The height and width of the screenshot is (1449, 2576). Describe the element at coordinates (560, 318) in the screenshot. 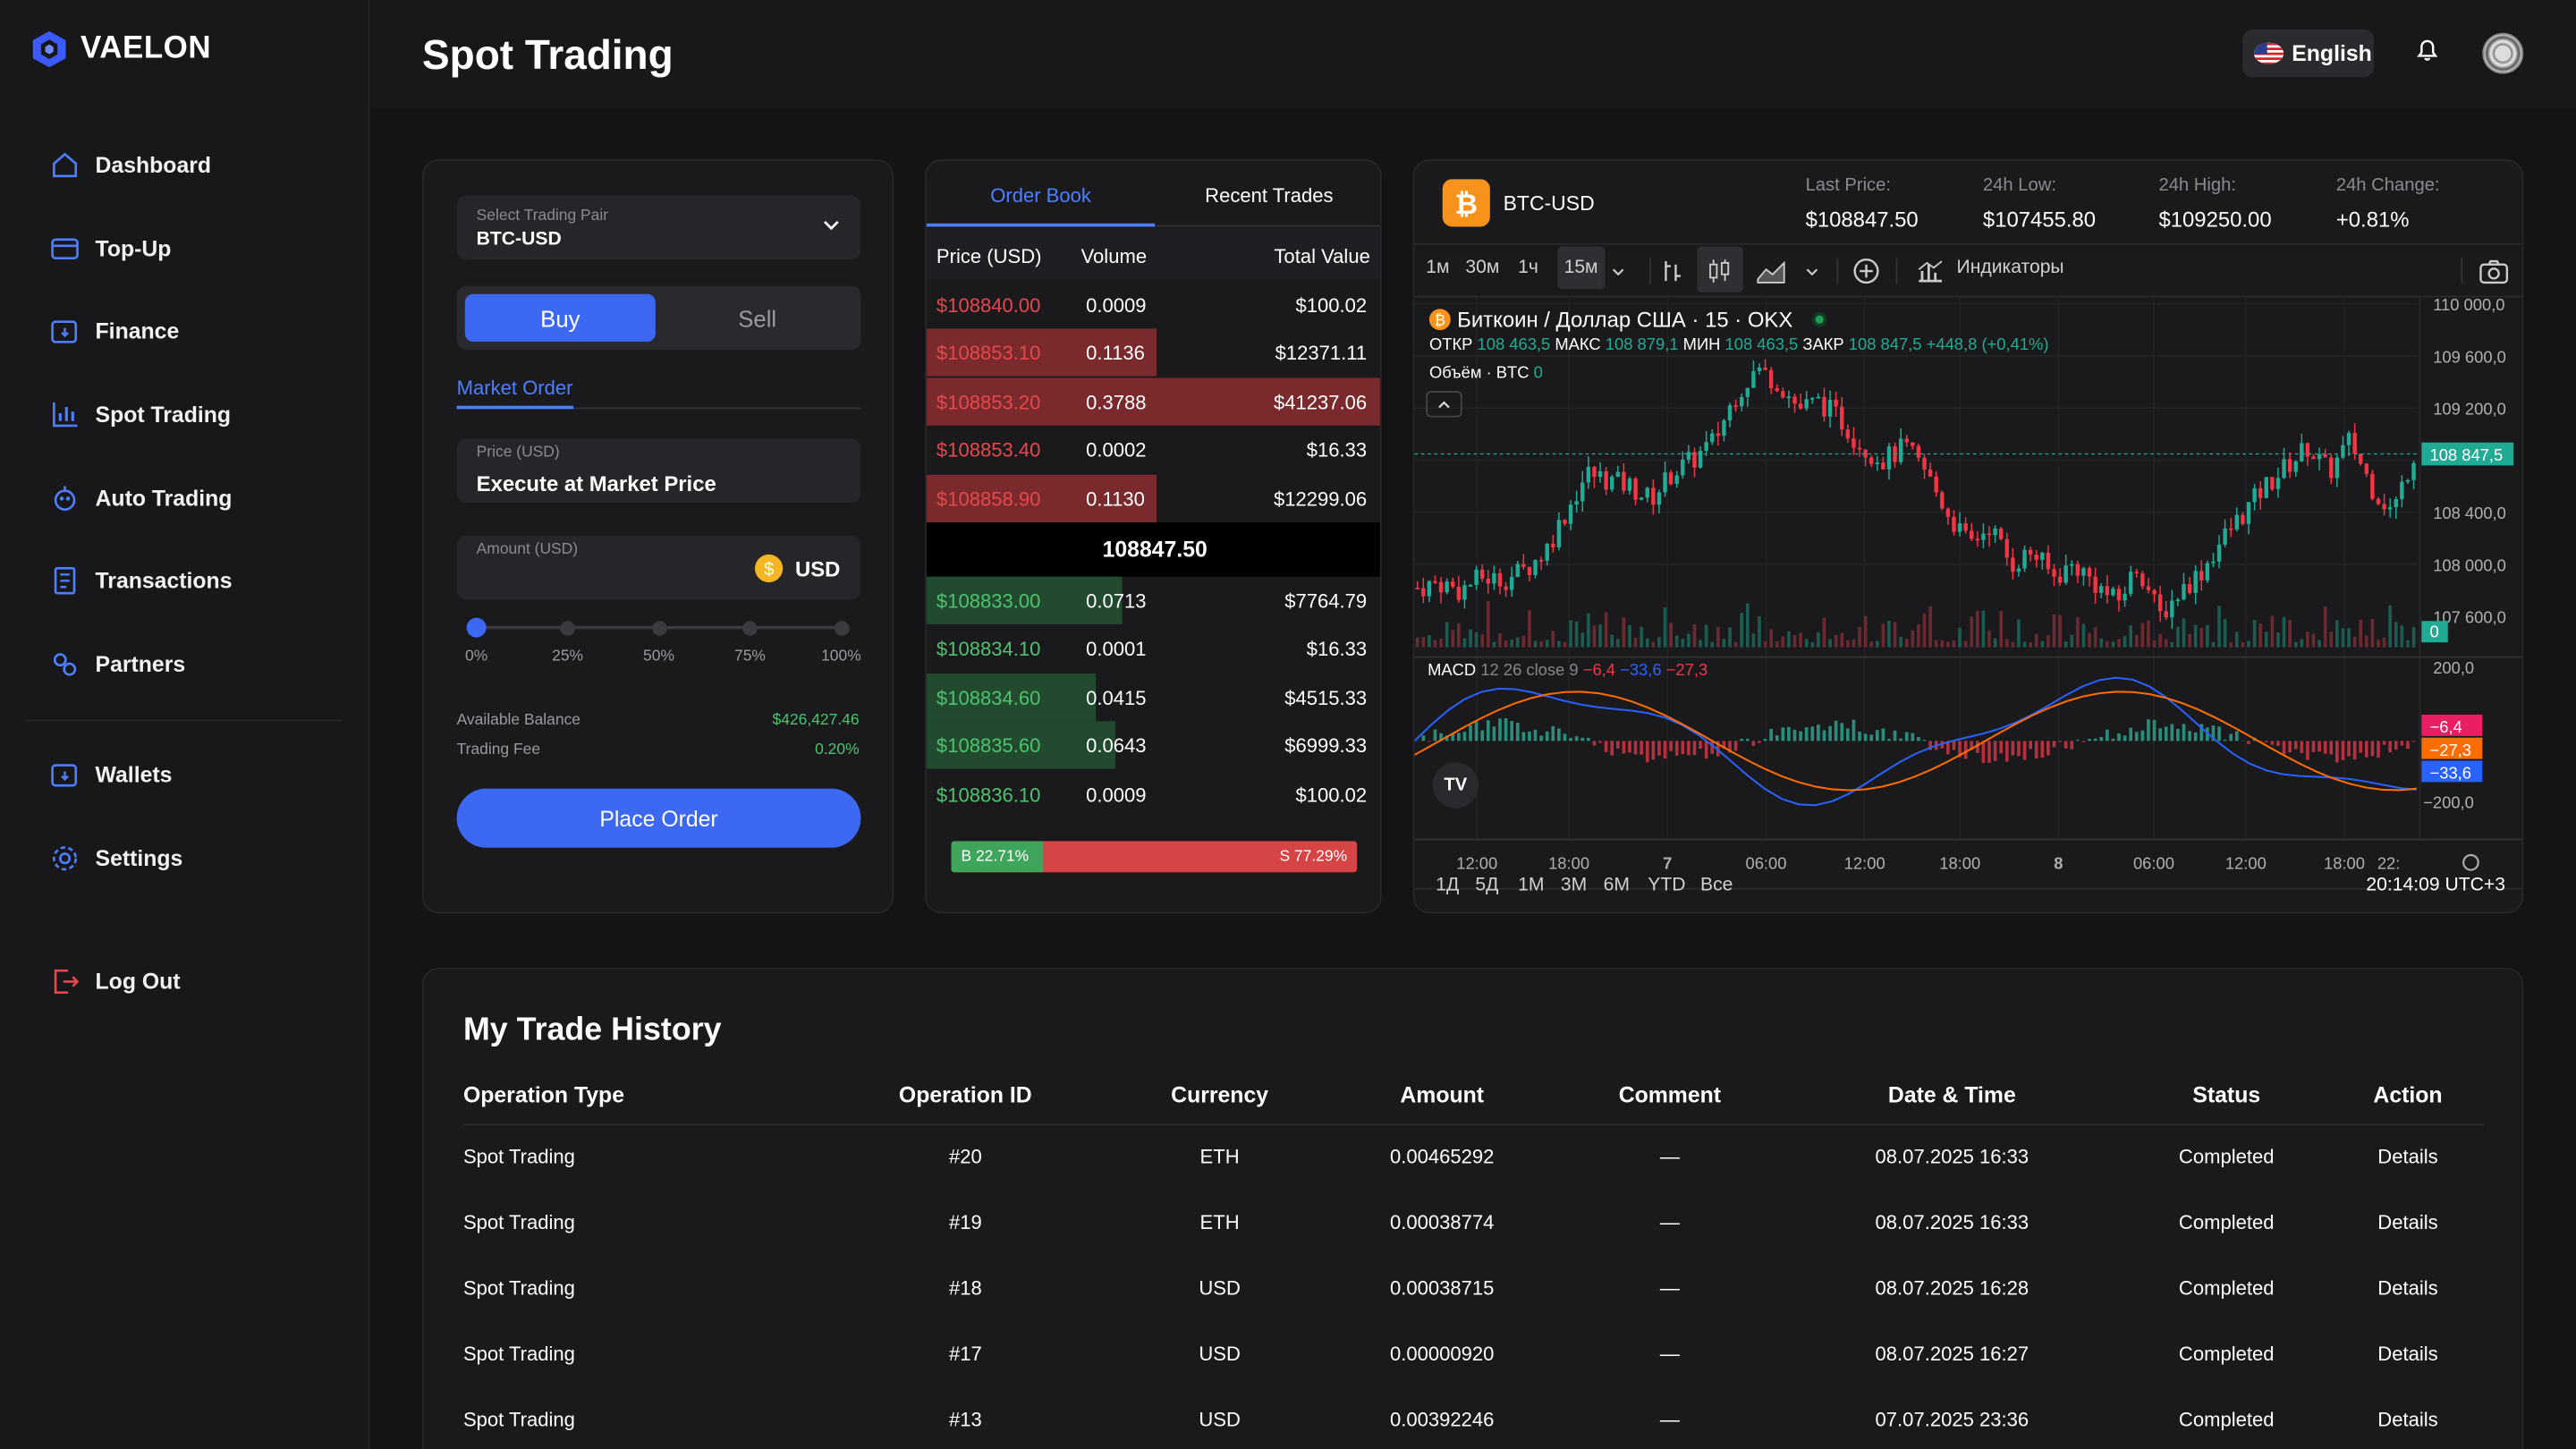

I see `buy-button: Buy` at that location.